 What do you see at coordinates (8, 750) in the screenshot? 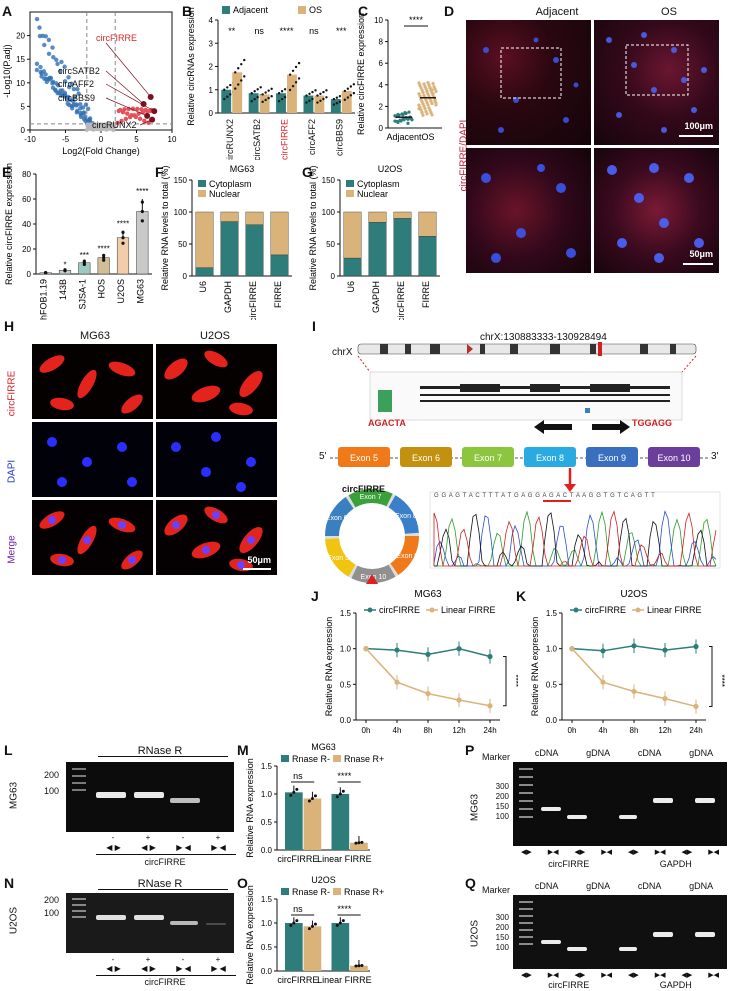
I see `panel-label-l: L` at bounding box center [8, 750].